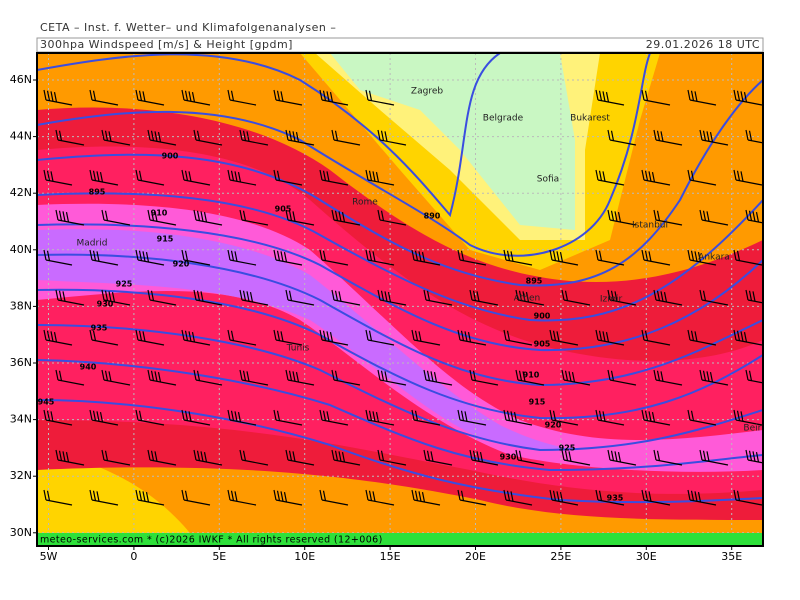 This screenshot has width=800, height=600. What do you see at coordinates (553, 425) in the screenshot?
I see `contour-label: 920` at bounding box center [553, 425].